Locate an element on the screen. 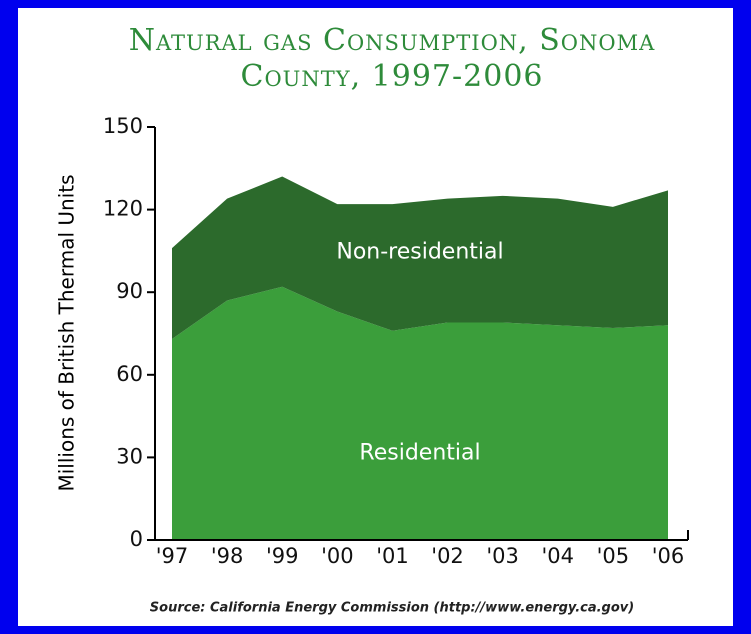 This screenshot has height=634, width=751. series-label: Residential is located at coordinates (419, 452).